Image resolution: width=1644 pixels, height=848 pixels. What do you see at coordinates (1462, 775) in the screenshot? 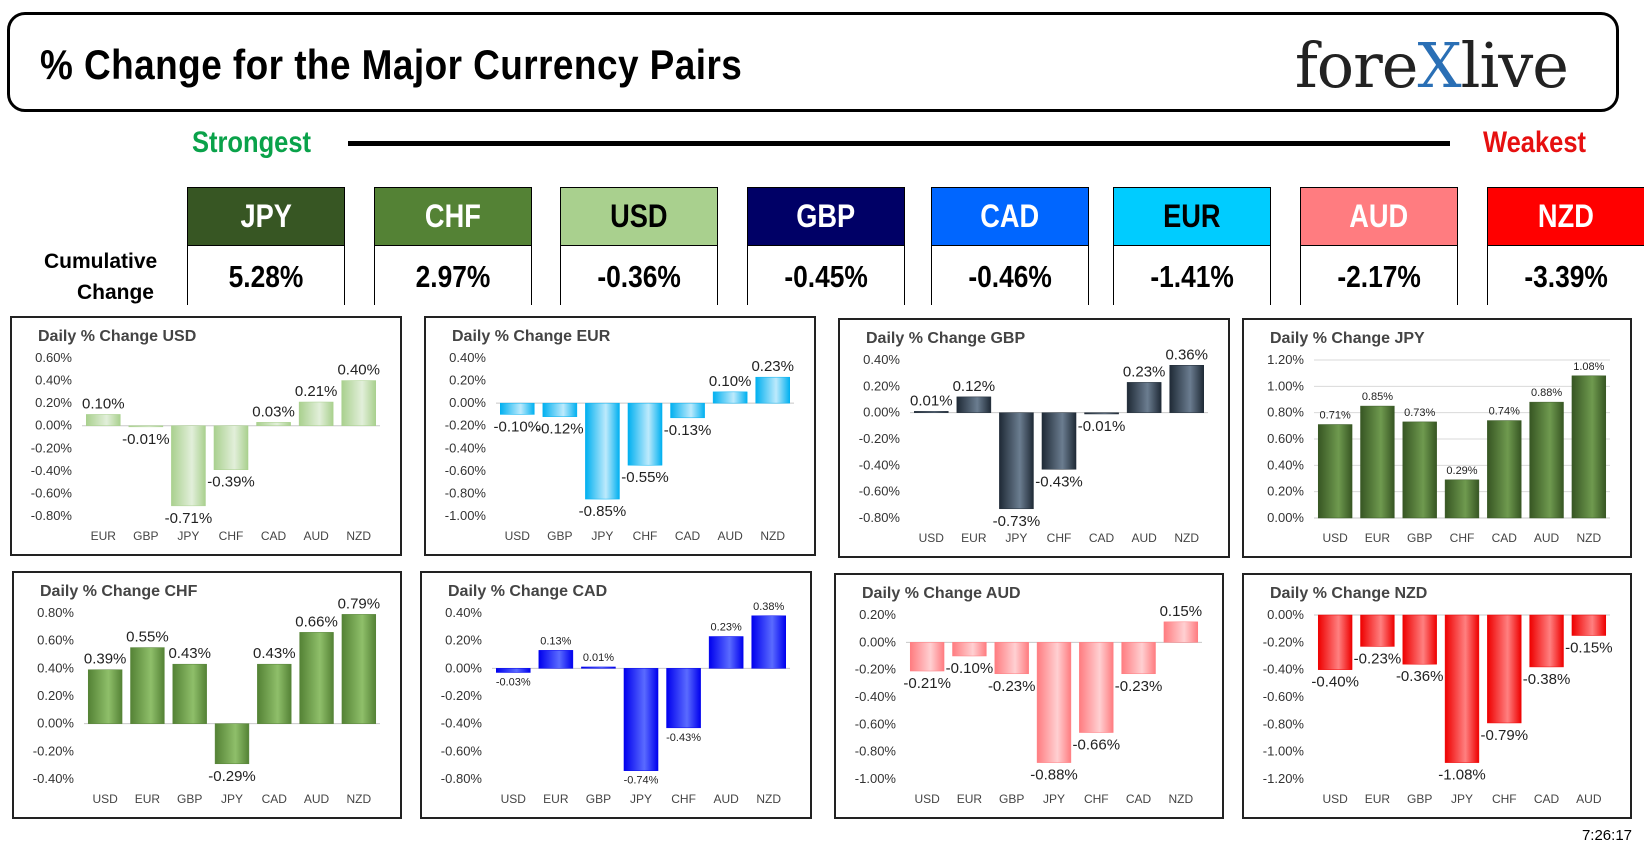
I see `data-label: -1.08%` at bounding box center [1462, 775].